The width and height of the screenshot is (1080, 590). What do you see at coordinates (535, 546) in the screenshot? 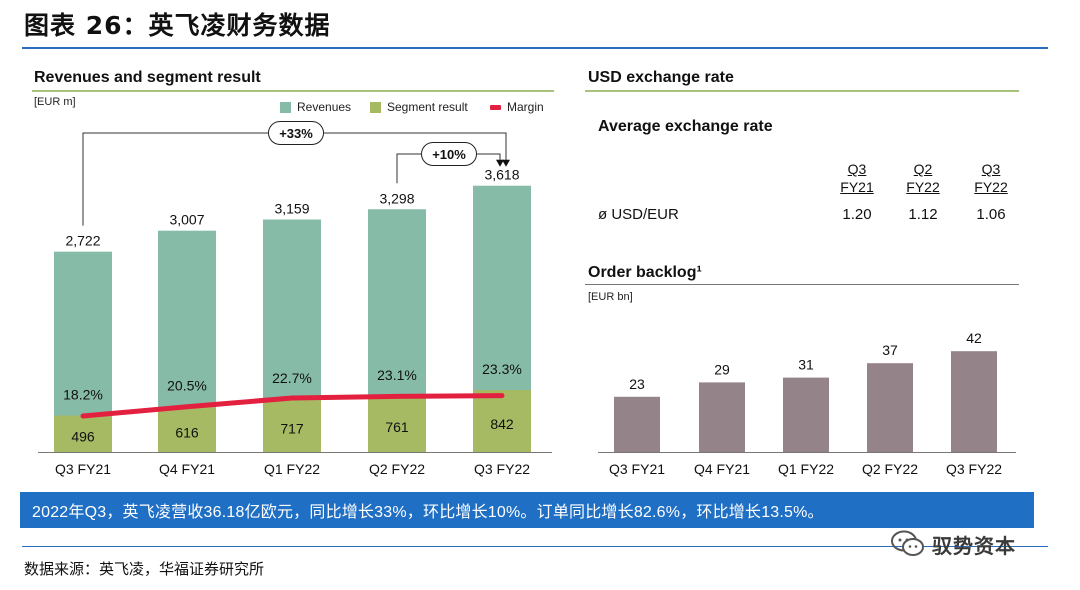
I see `footer-divider` at bounding box center [535, 546].